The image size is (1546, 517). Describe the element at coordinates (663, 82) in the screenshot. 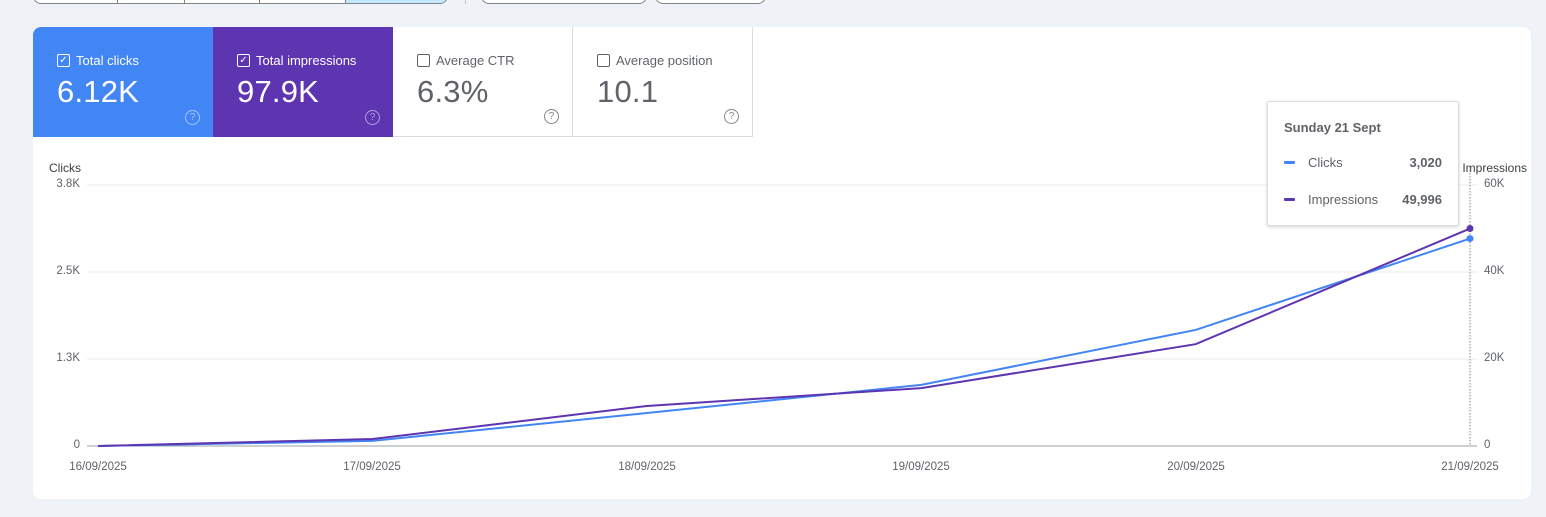

I see `metric-average-position: Average position 10.1 ?` at that location.